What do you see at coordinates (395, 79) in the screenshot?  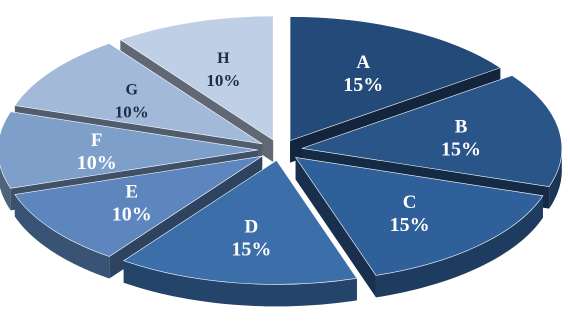 I see `pie-slice-a-top` at bounding box center [395, 79].